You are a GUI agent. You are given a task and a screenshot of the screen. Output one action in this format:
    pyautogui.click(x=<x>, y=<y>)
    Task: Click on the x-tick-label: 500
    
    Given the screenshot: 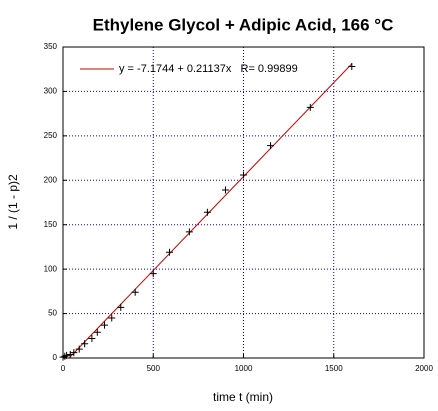 What is the action you would take?
    pyautogui.click(x=154, y=368)
    